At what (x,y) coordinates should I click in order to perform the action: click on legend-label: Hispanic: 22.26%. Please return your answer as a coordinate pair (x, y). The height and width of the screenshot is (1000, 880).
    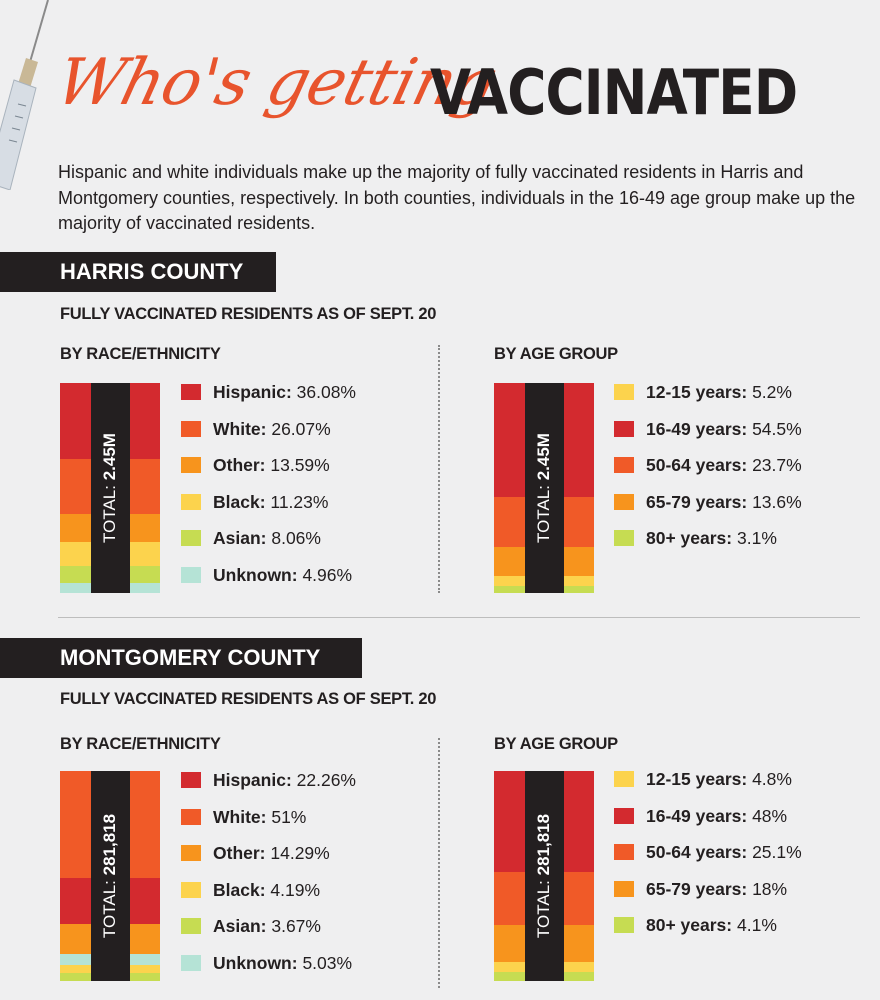
    Looking at the image, I should click on (284, 780).